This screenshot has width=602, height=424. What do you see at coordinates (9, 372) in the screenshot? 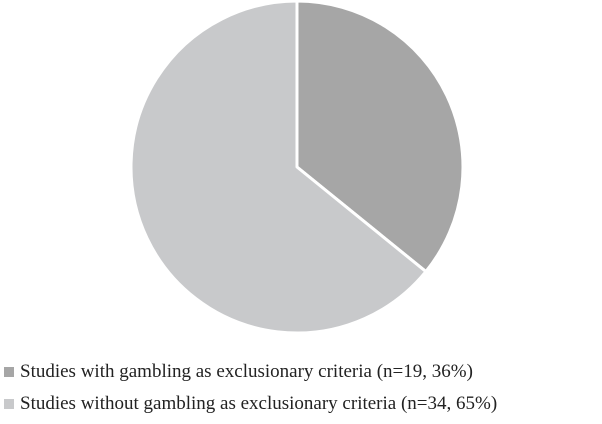
I see `legend-swatch-with-gambling` at bounding box center [9, 372].